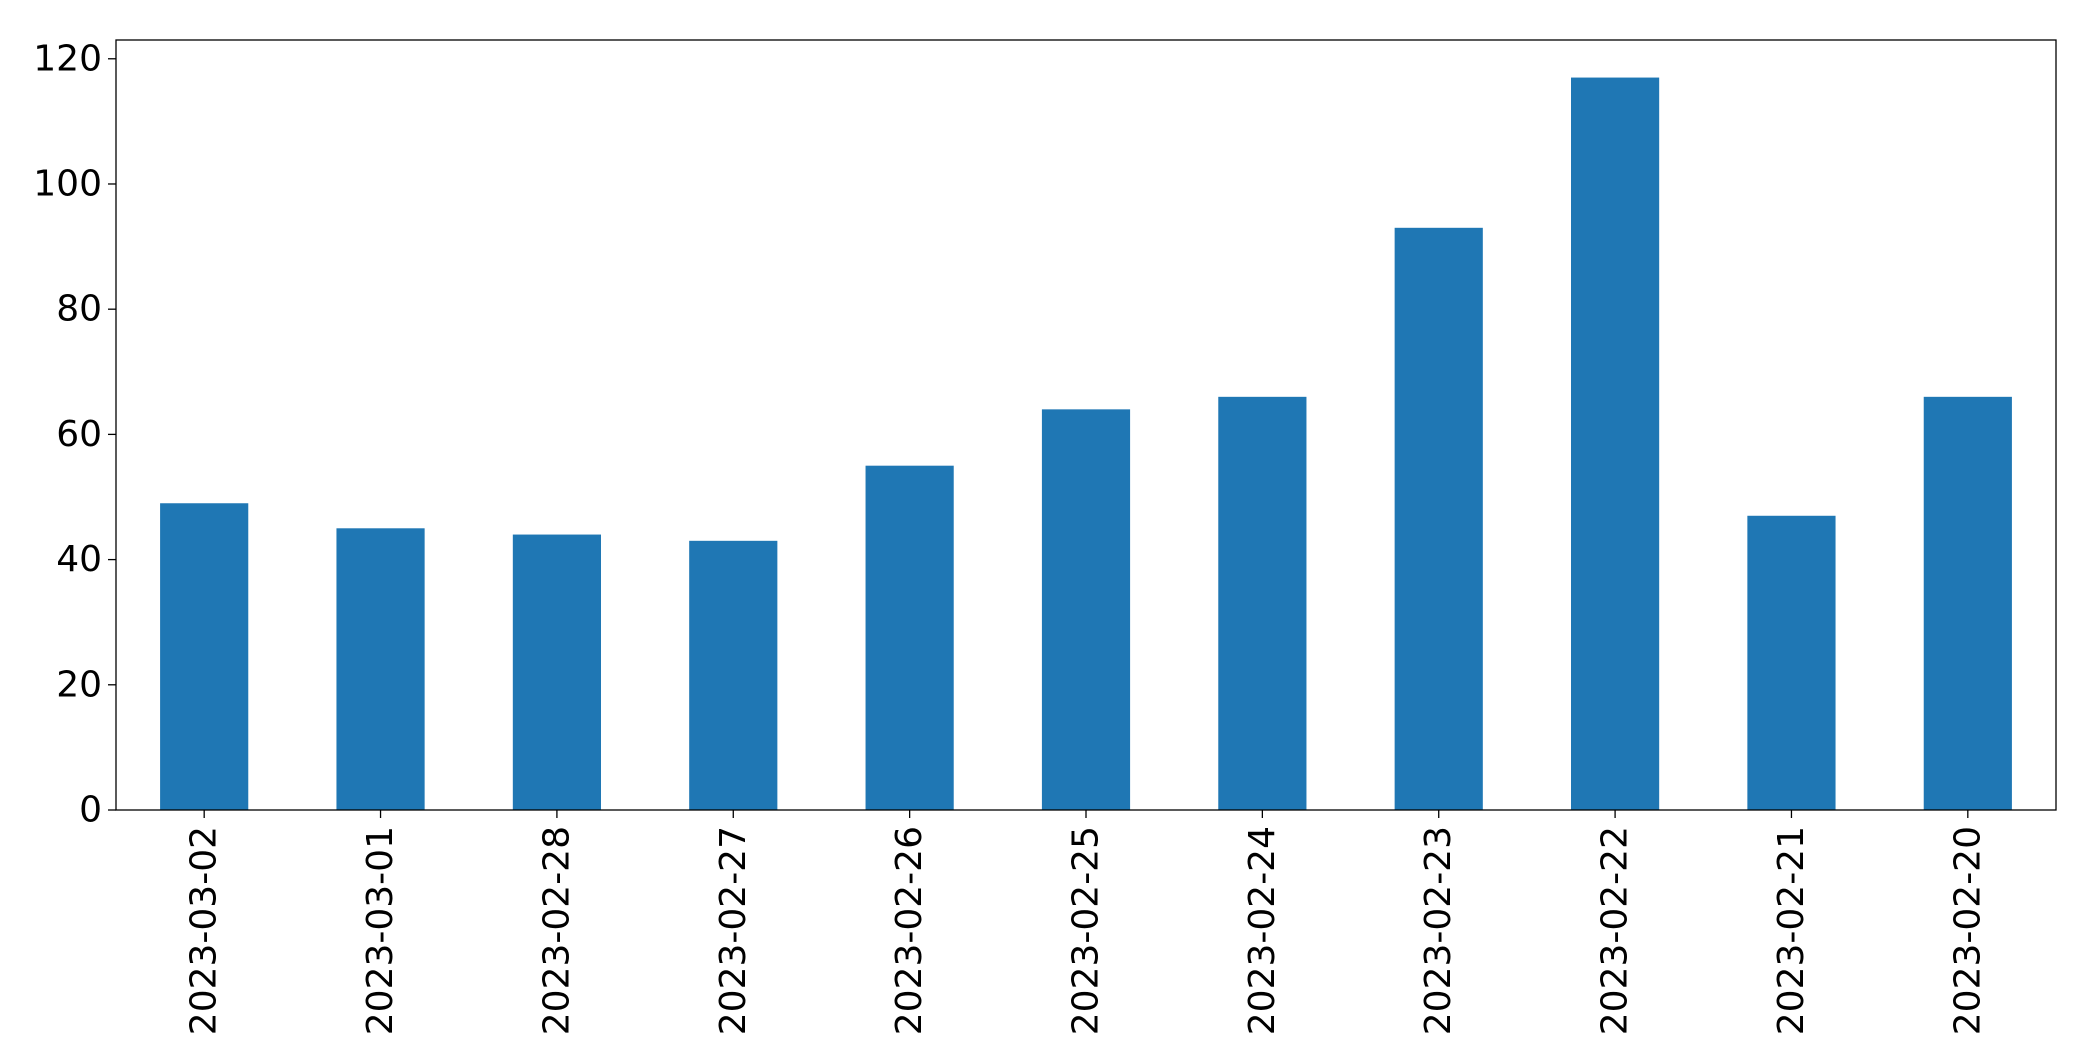 This screenshot has height=1061, width=2093. I want to click on y-tick-label: 0, so click(90, 810).